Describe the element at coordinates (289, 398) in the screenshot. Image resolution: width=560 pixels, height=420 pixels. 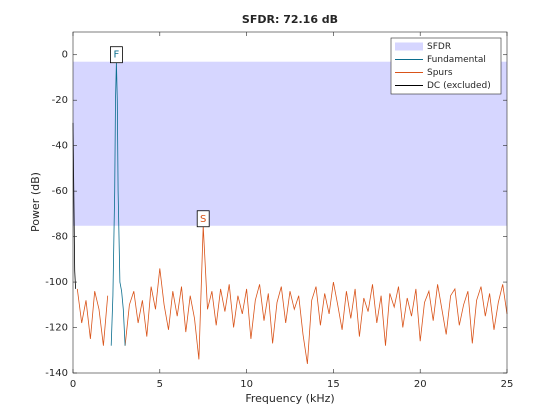
I see `x-axis-label: Frequency (kHz)` at that location.